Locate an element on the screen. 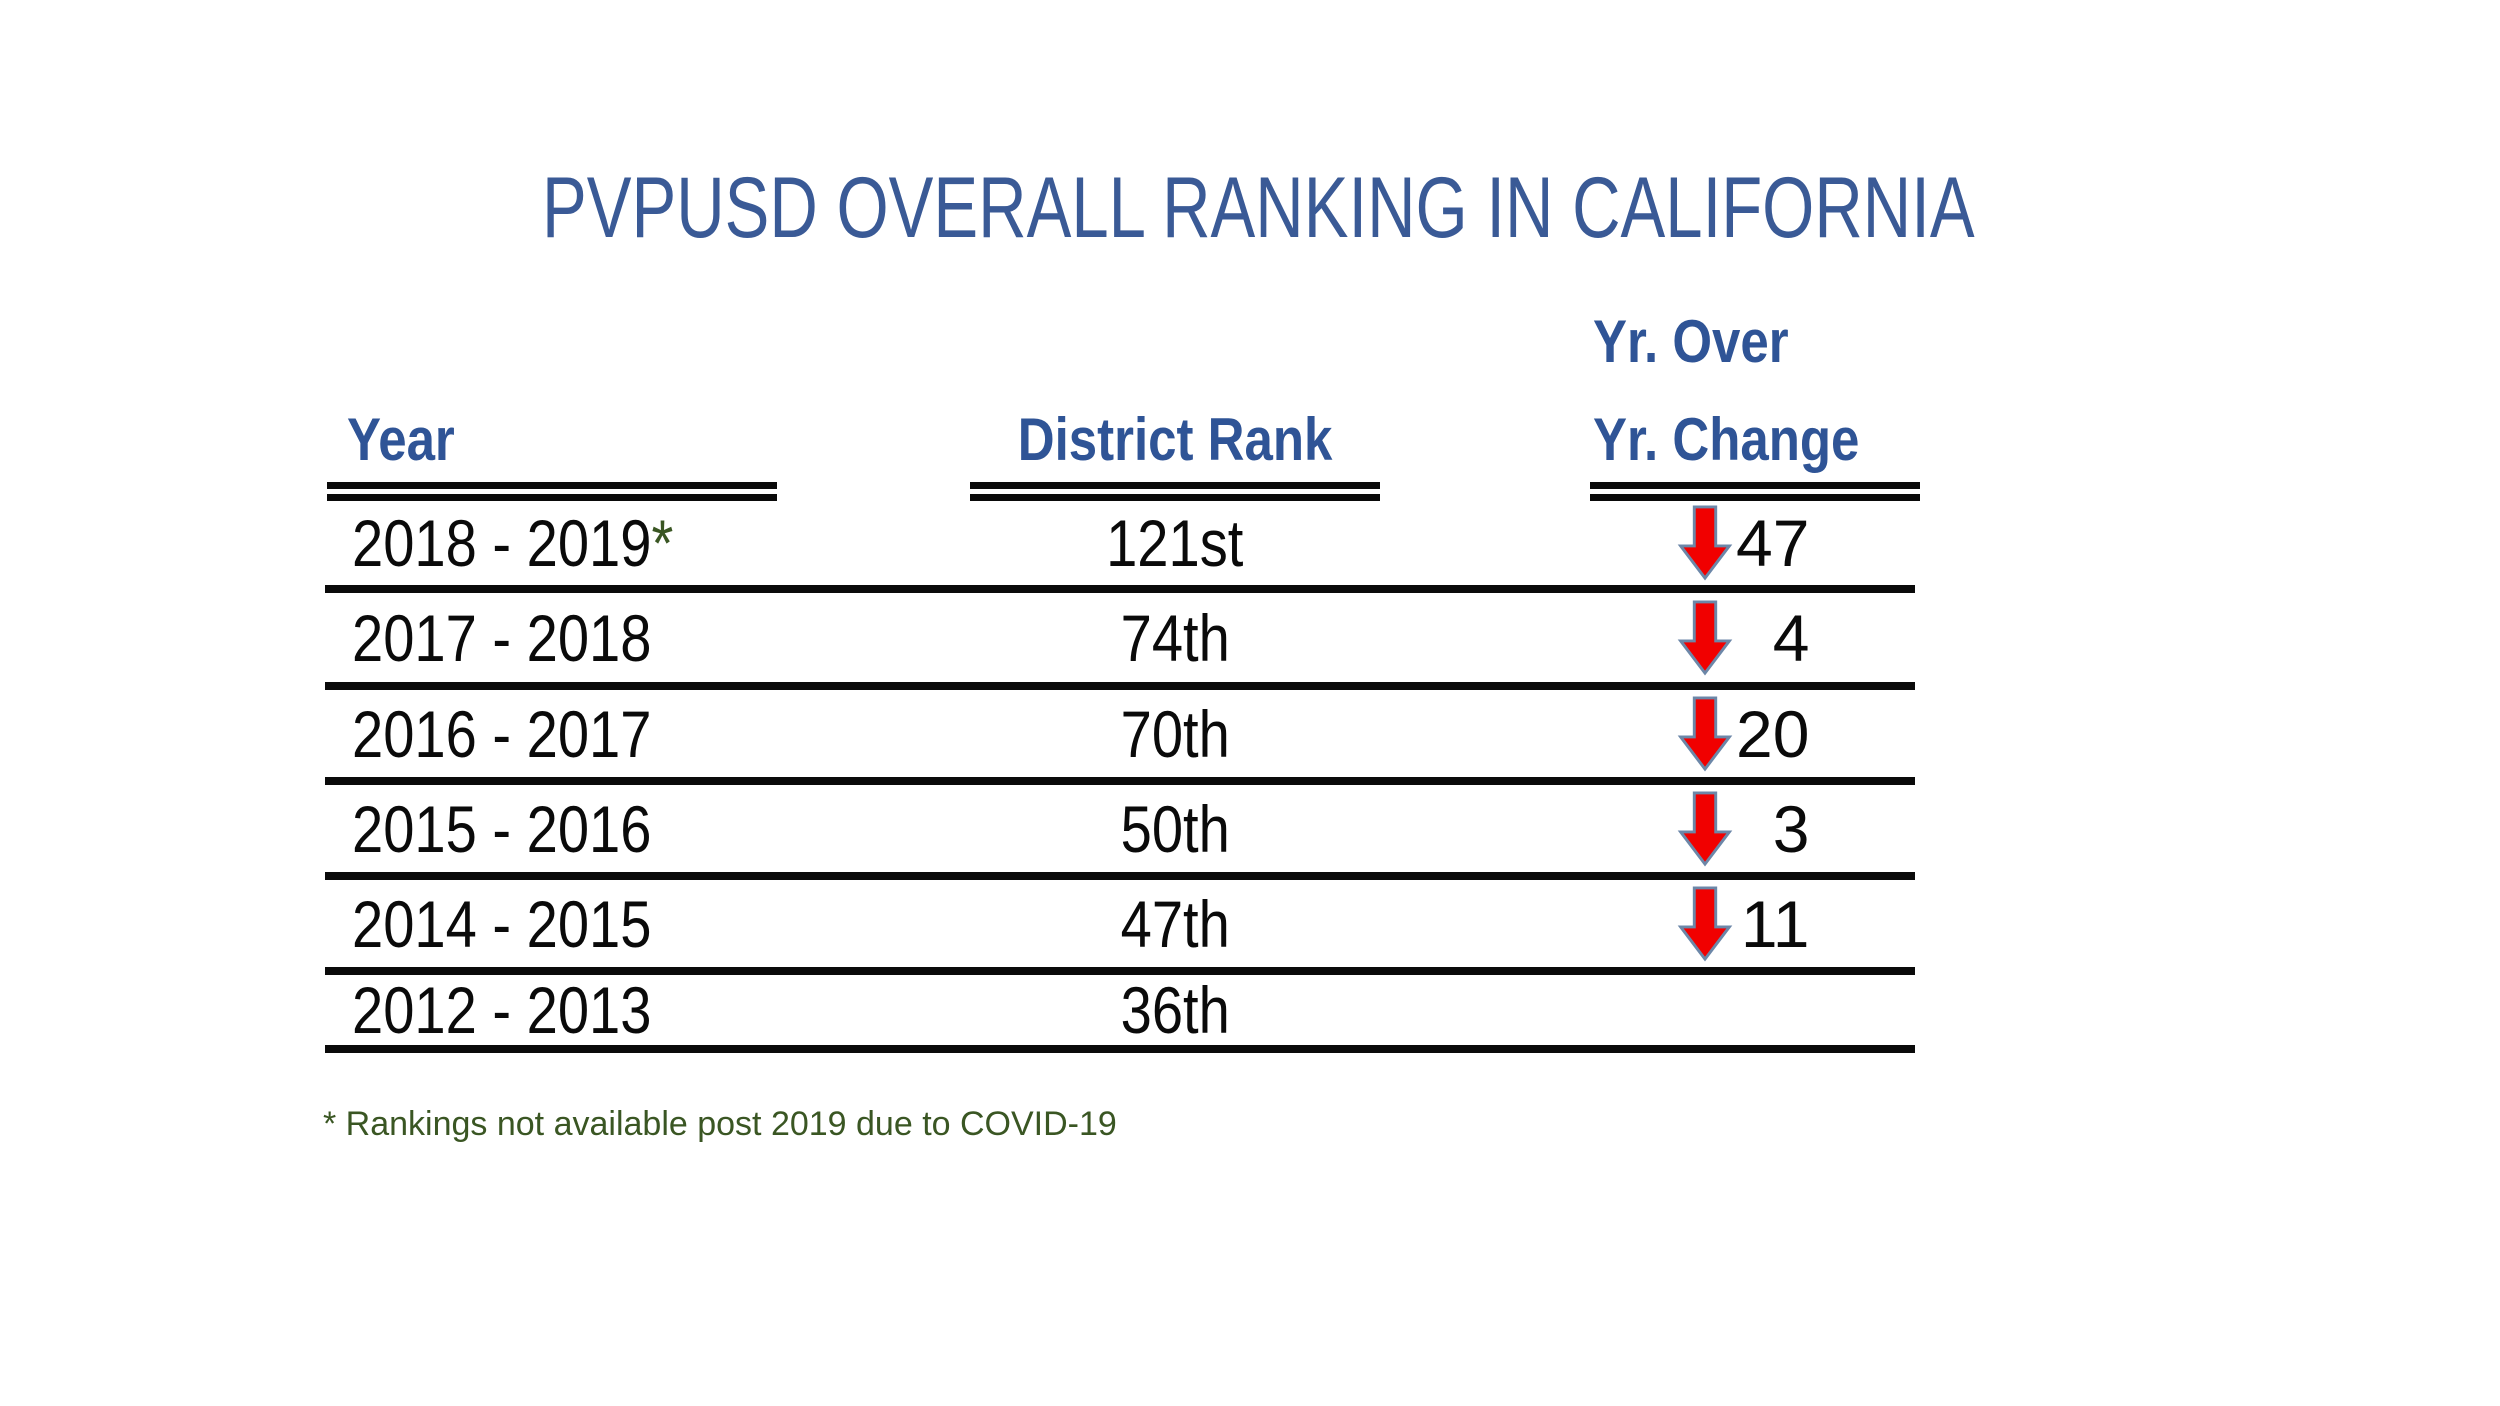 The image size is (2500, 1406). change-value: 47 is located at coordinates (1773, 543).